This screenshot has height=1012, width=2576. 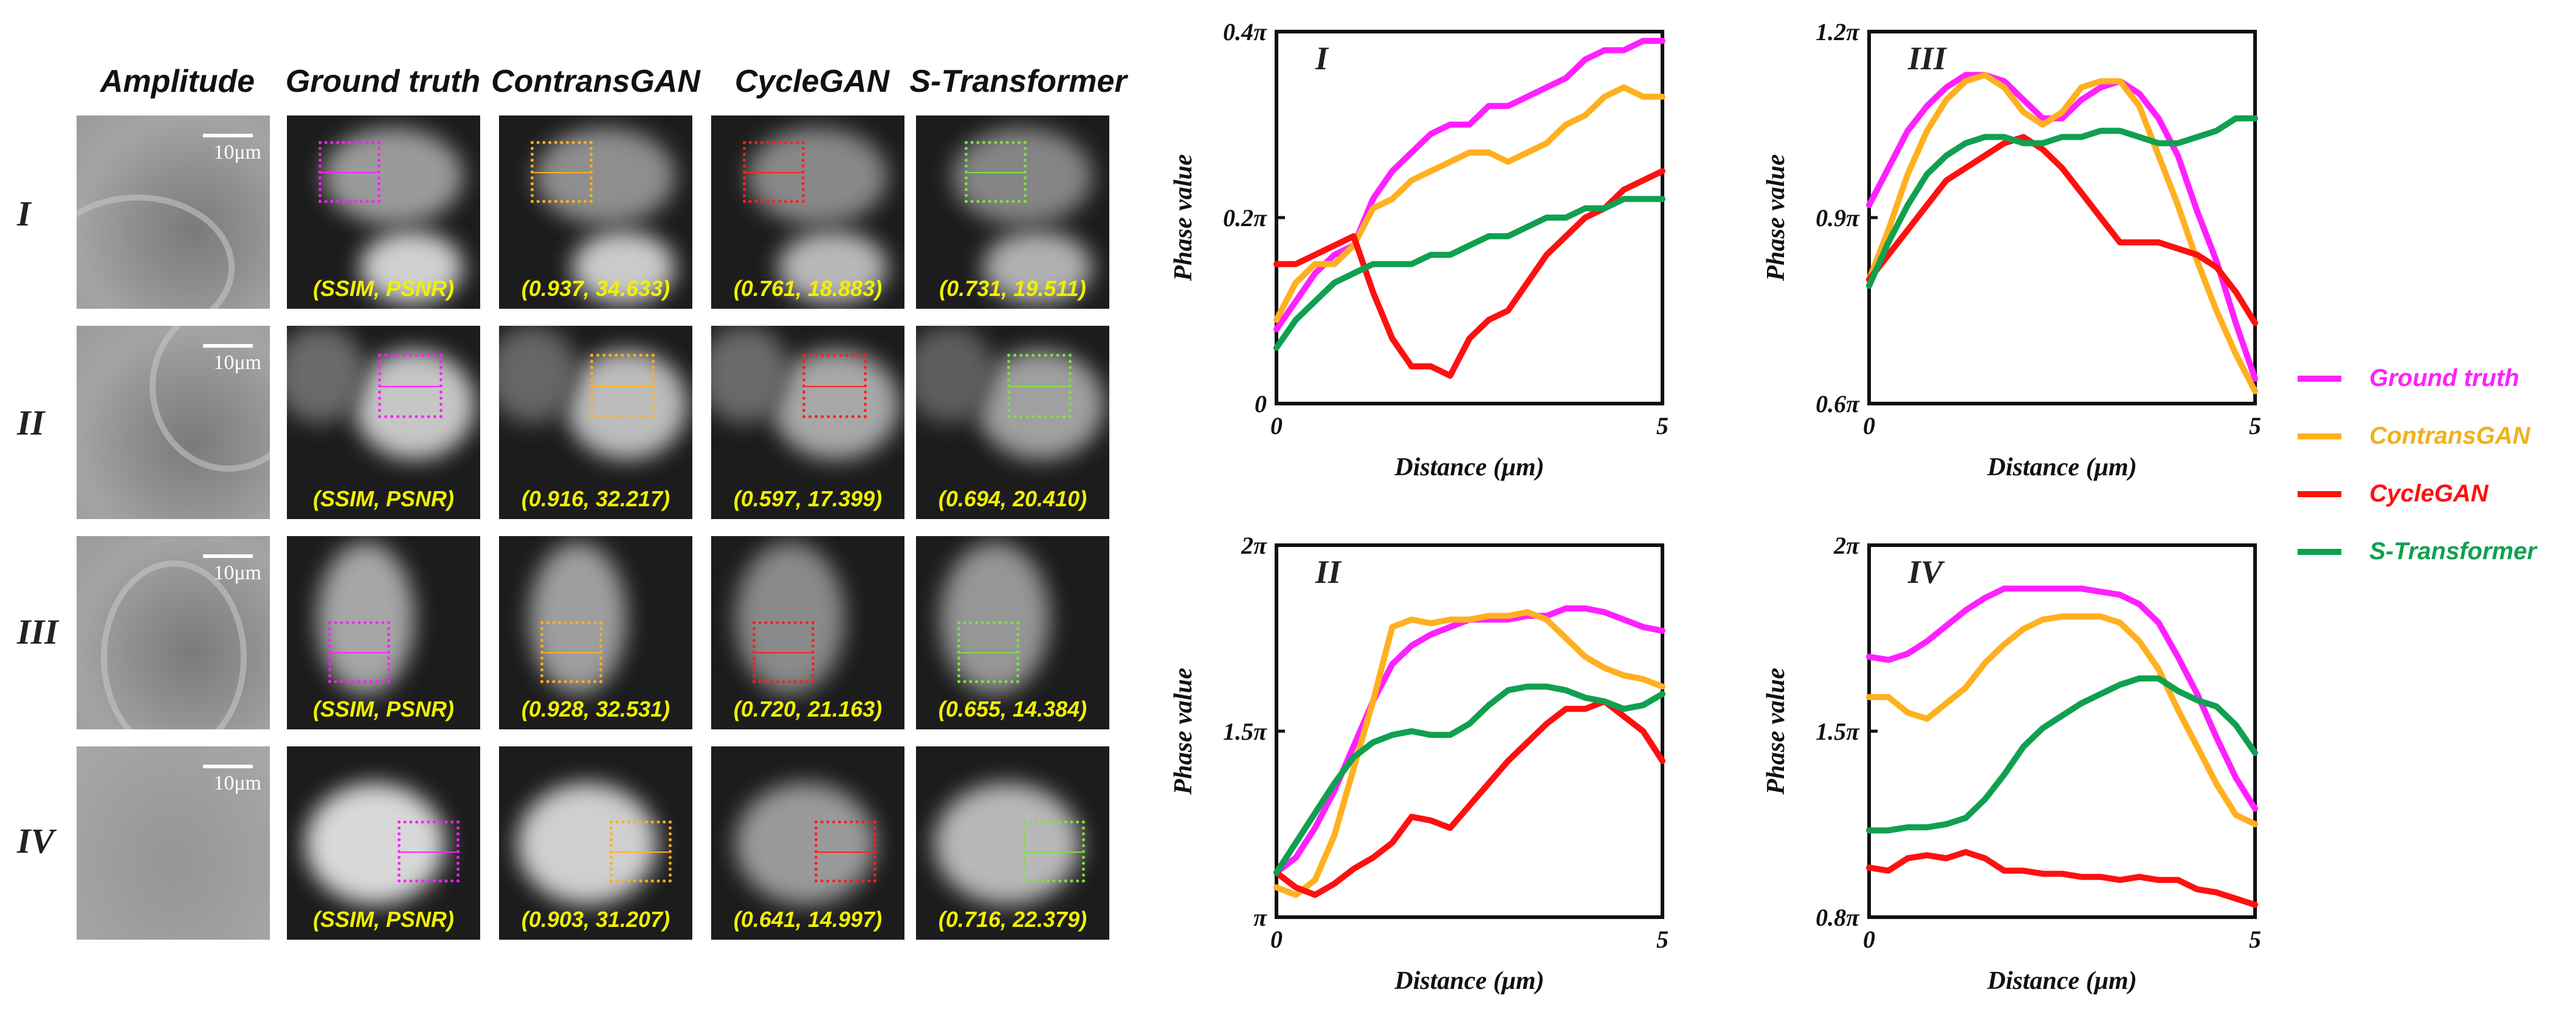 I want to click on row-label-i: I, so click(x=24, y=214).